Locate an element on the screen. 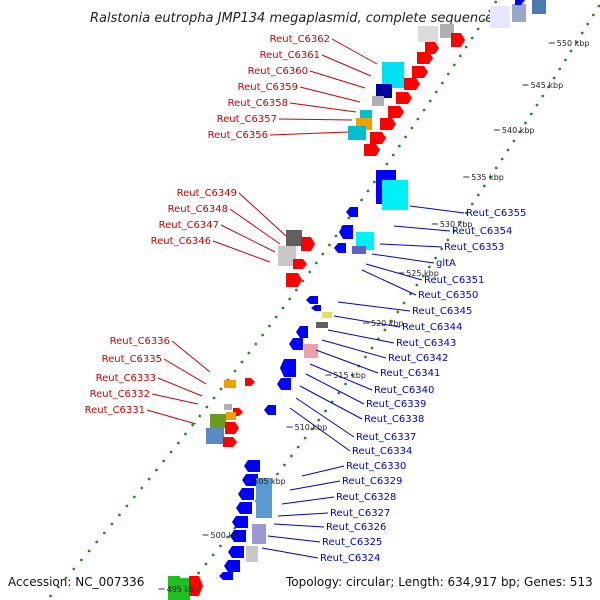  gene-label-reverse: Reut_C6339 is located at coordinates (396, 404).